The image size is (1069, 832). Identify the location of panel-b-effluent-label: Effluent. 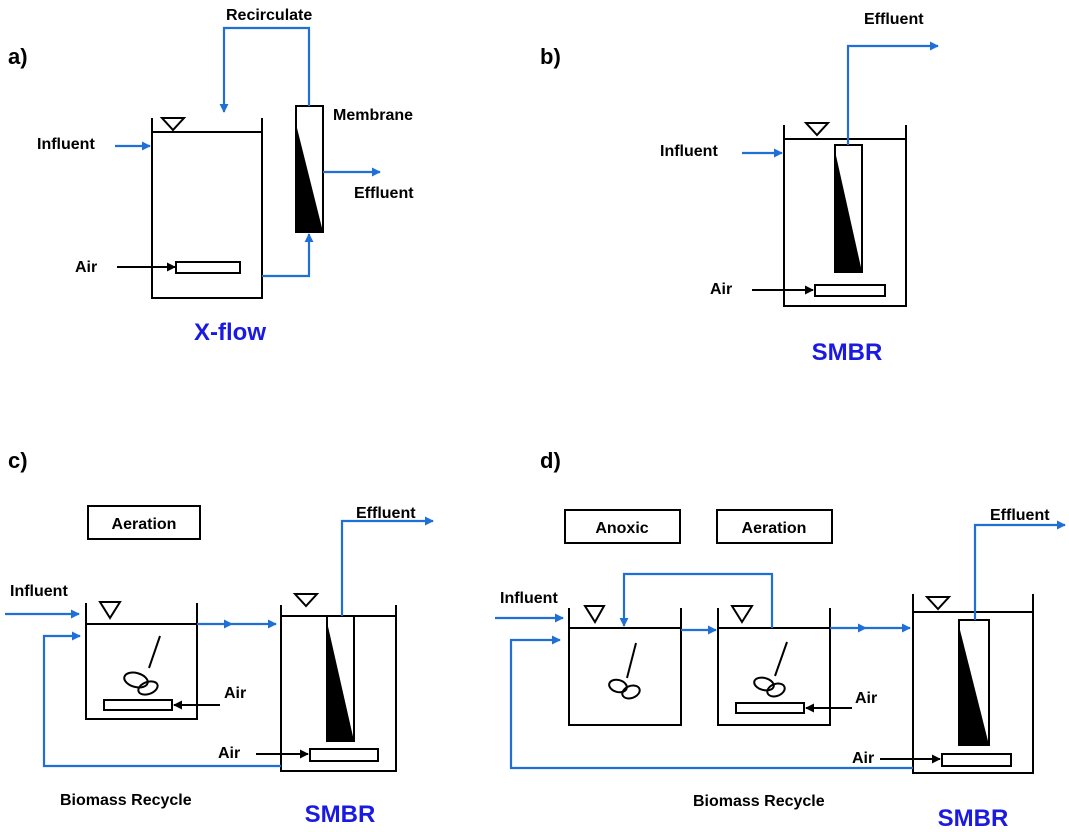
(894, 19).